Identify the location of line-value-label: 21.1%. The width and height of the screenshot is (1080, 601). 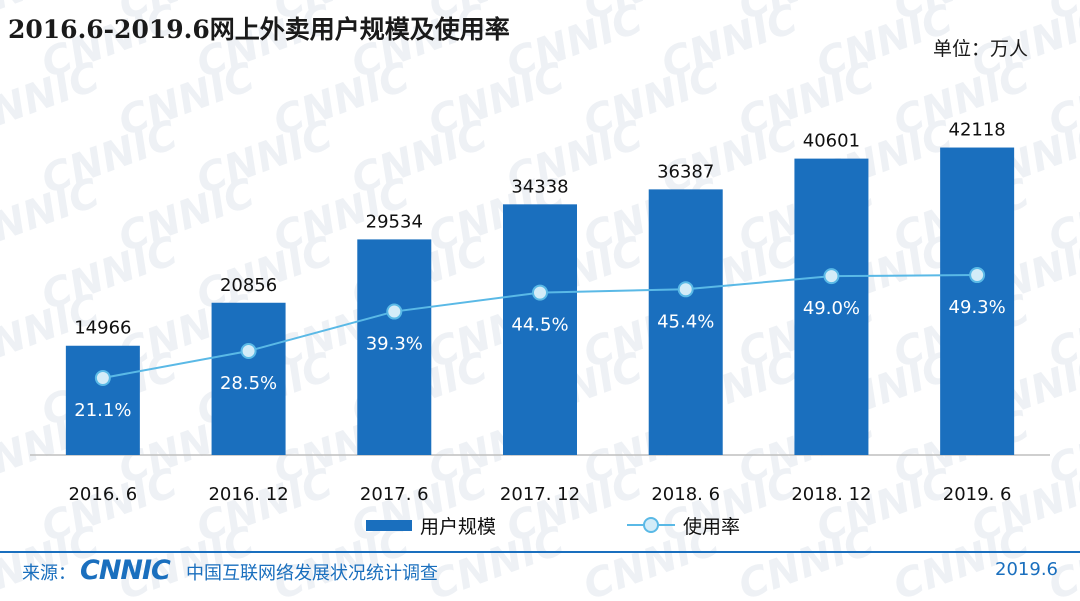
(102, 410).